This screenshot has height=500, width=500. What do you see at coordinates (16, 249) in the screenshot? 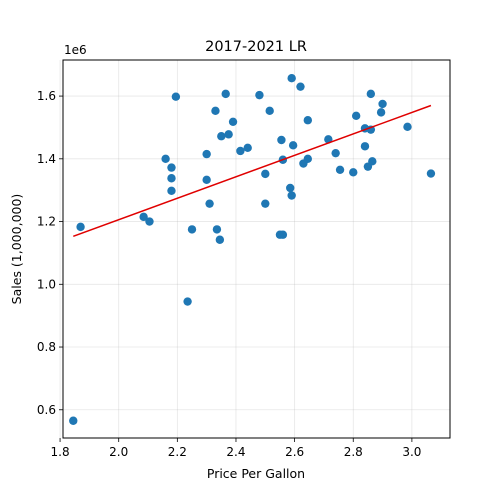
I see `y-axis-label: Sales (1,000,000)` at bounding box center [16, 249].